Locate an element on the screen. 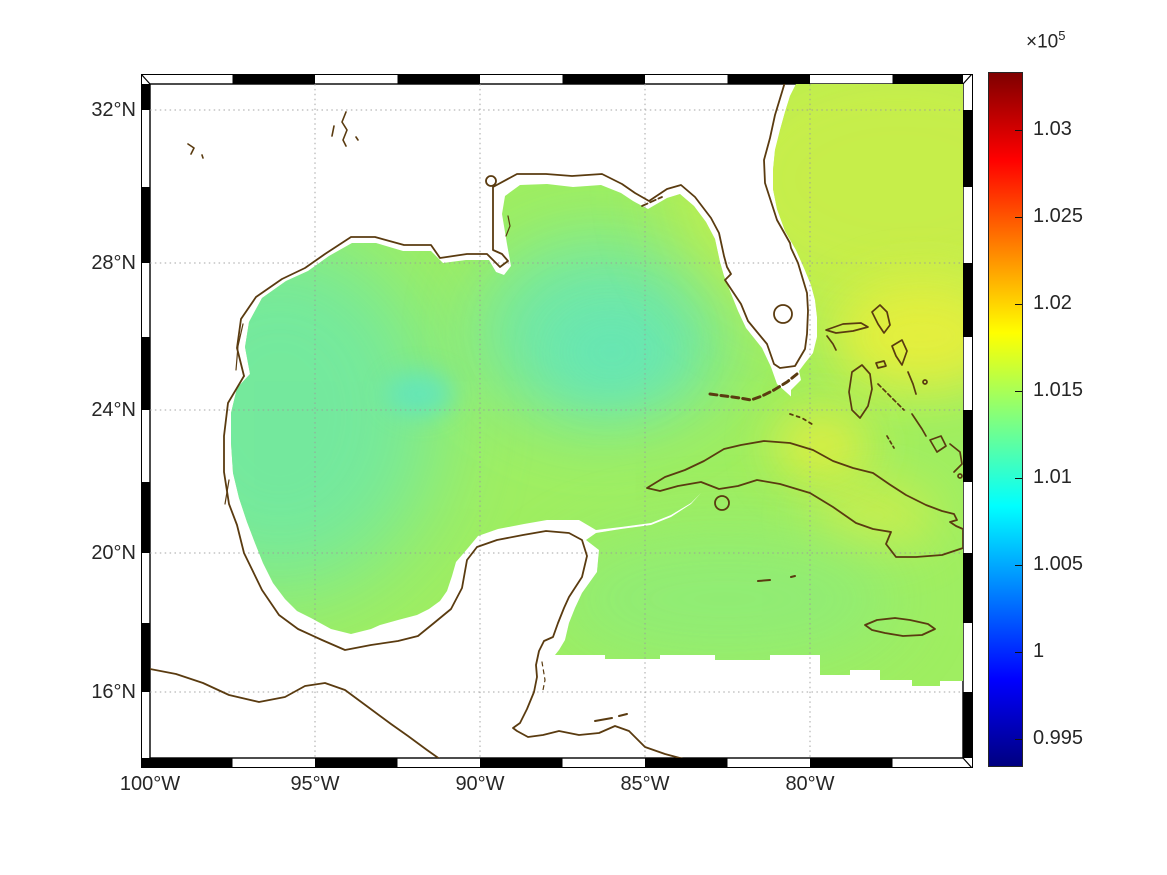 The width and height of the screenshot is (1167, 875). cb-label-6: 1.005 is located at coordinates (1058, 564).